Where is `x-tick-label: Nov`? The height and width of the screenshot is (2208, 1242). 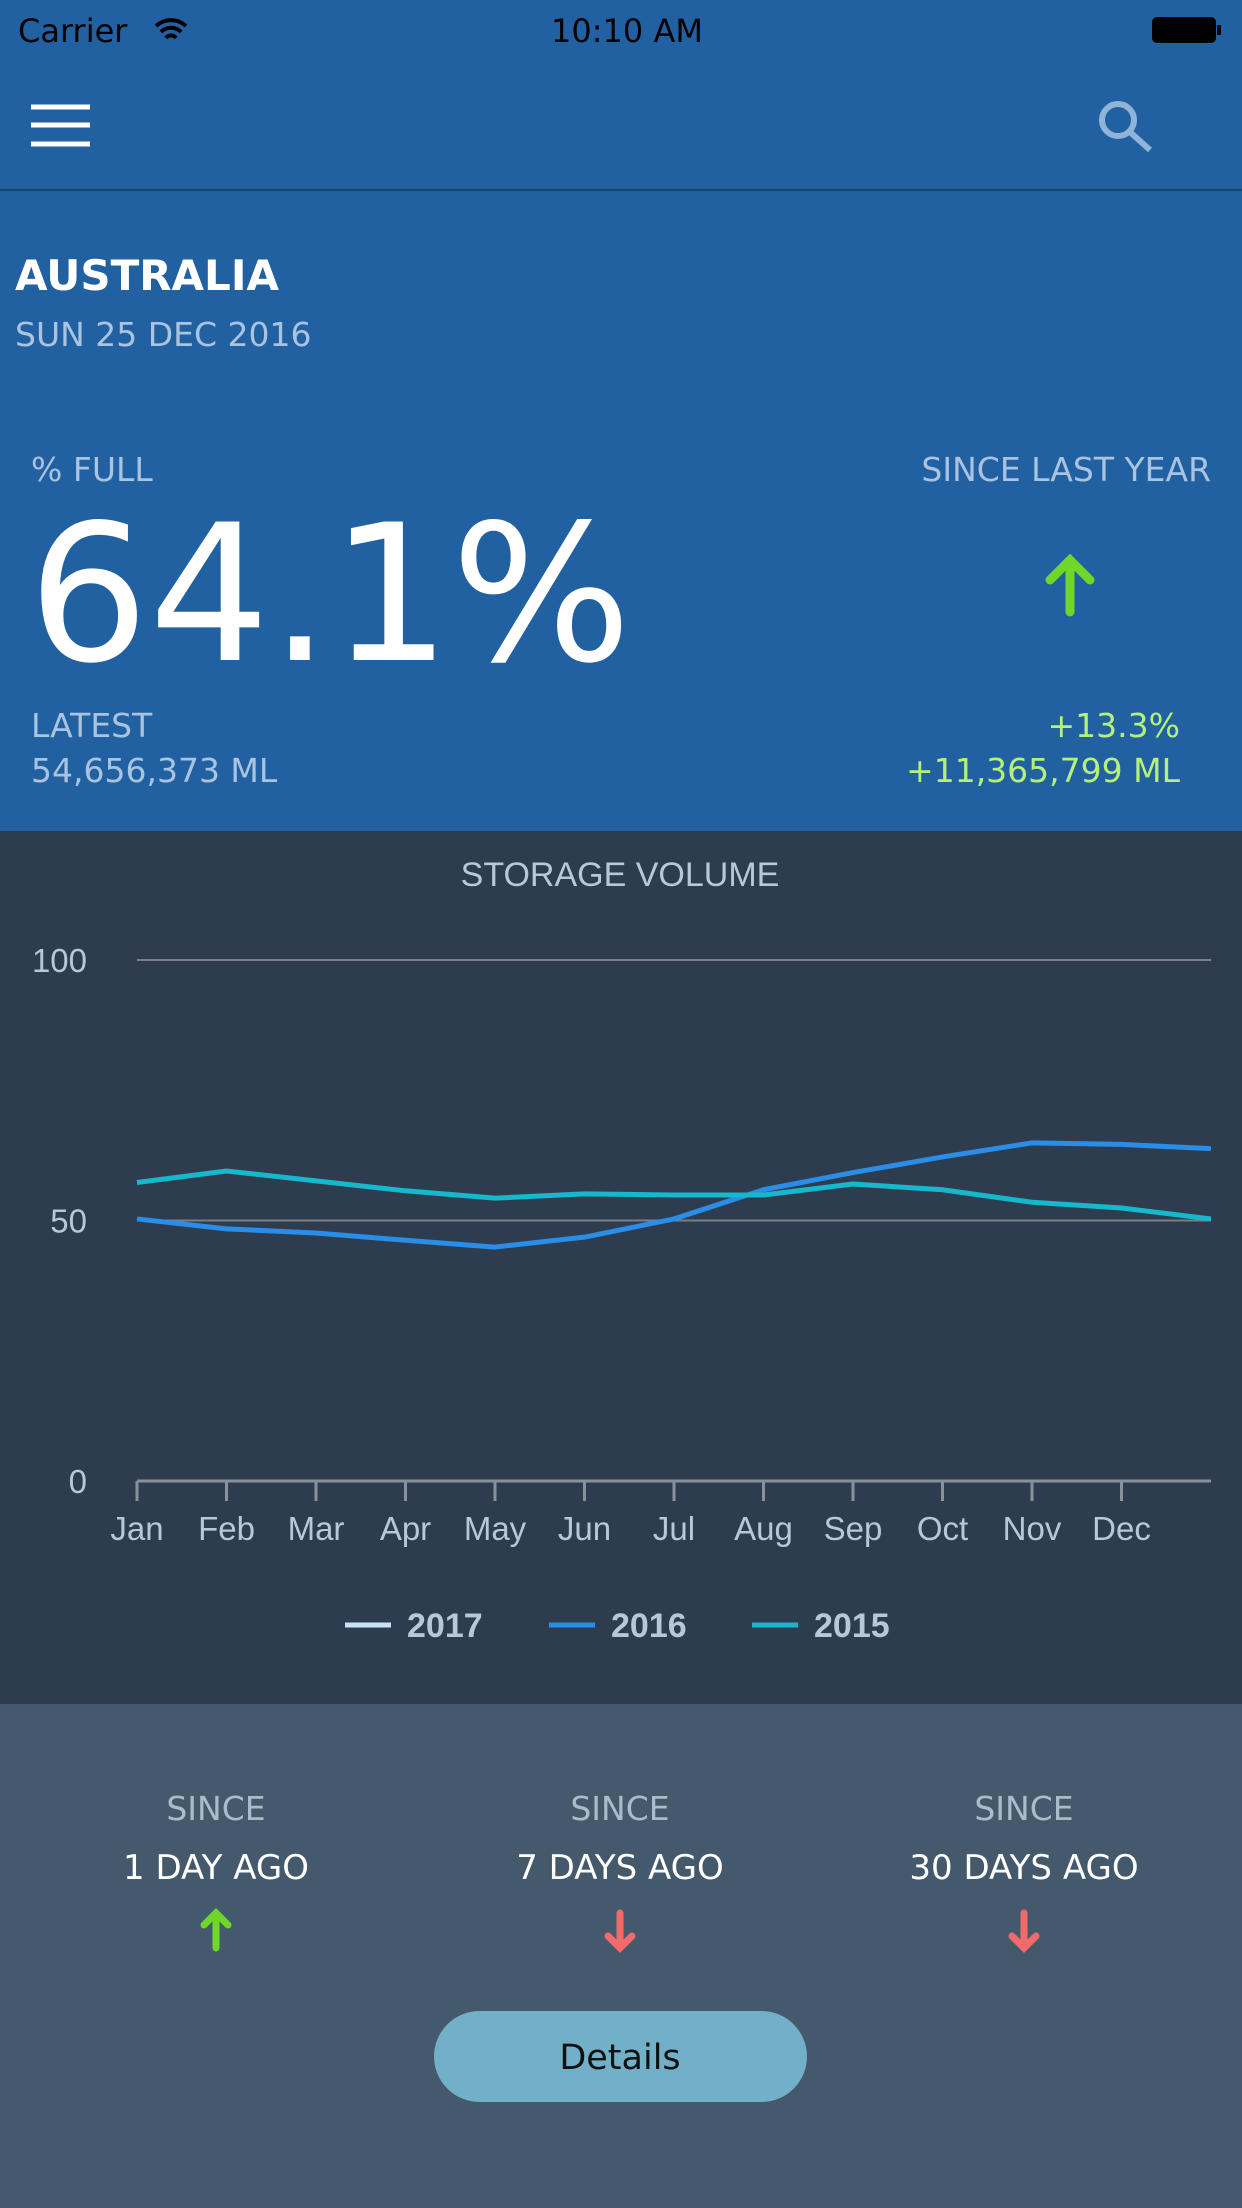
x-tick-label: Nov is located at coordinates (1032, 1528).